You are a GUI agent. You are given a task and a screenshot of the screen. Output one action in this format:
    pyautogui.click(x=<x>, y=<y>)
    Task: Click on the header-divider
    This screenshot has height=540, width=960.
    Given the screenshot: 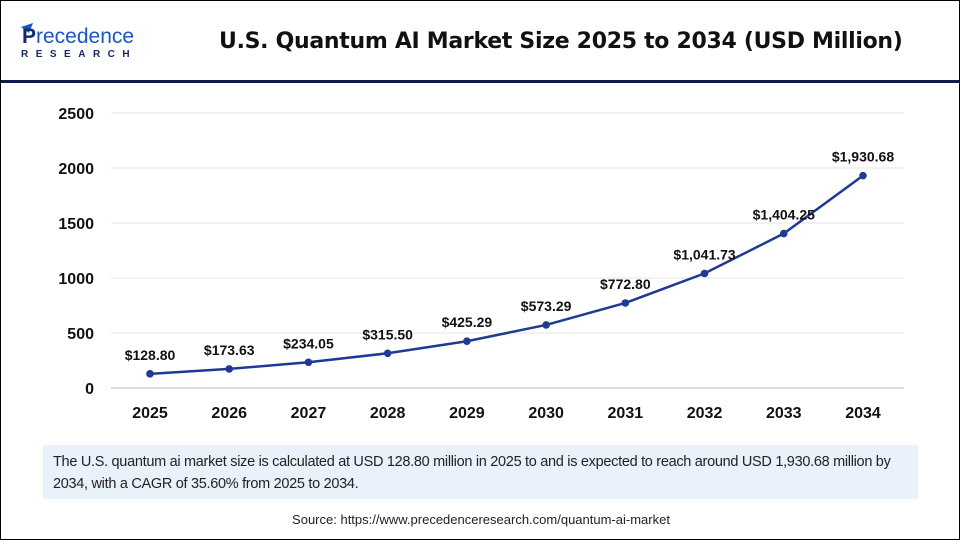 What is the action you would take?
    pyautogui.click(x=480, y=81)
    